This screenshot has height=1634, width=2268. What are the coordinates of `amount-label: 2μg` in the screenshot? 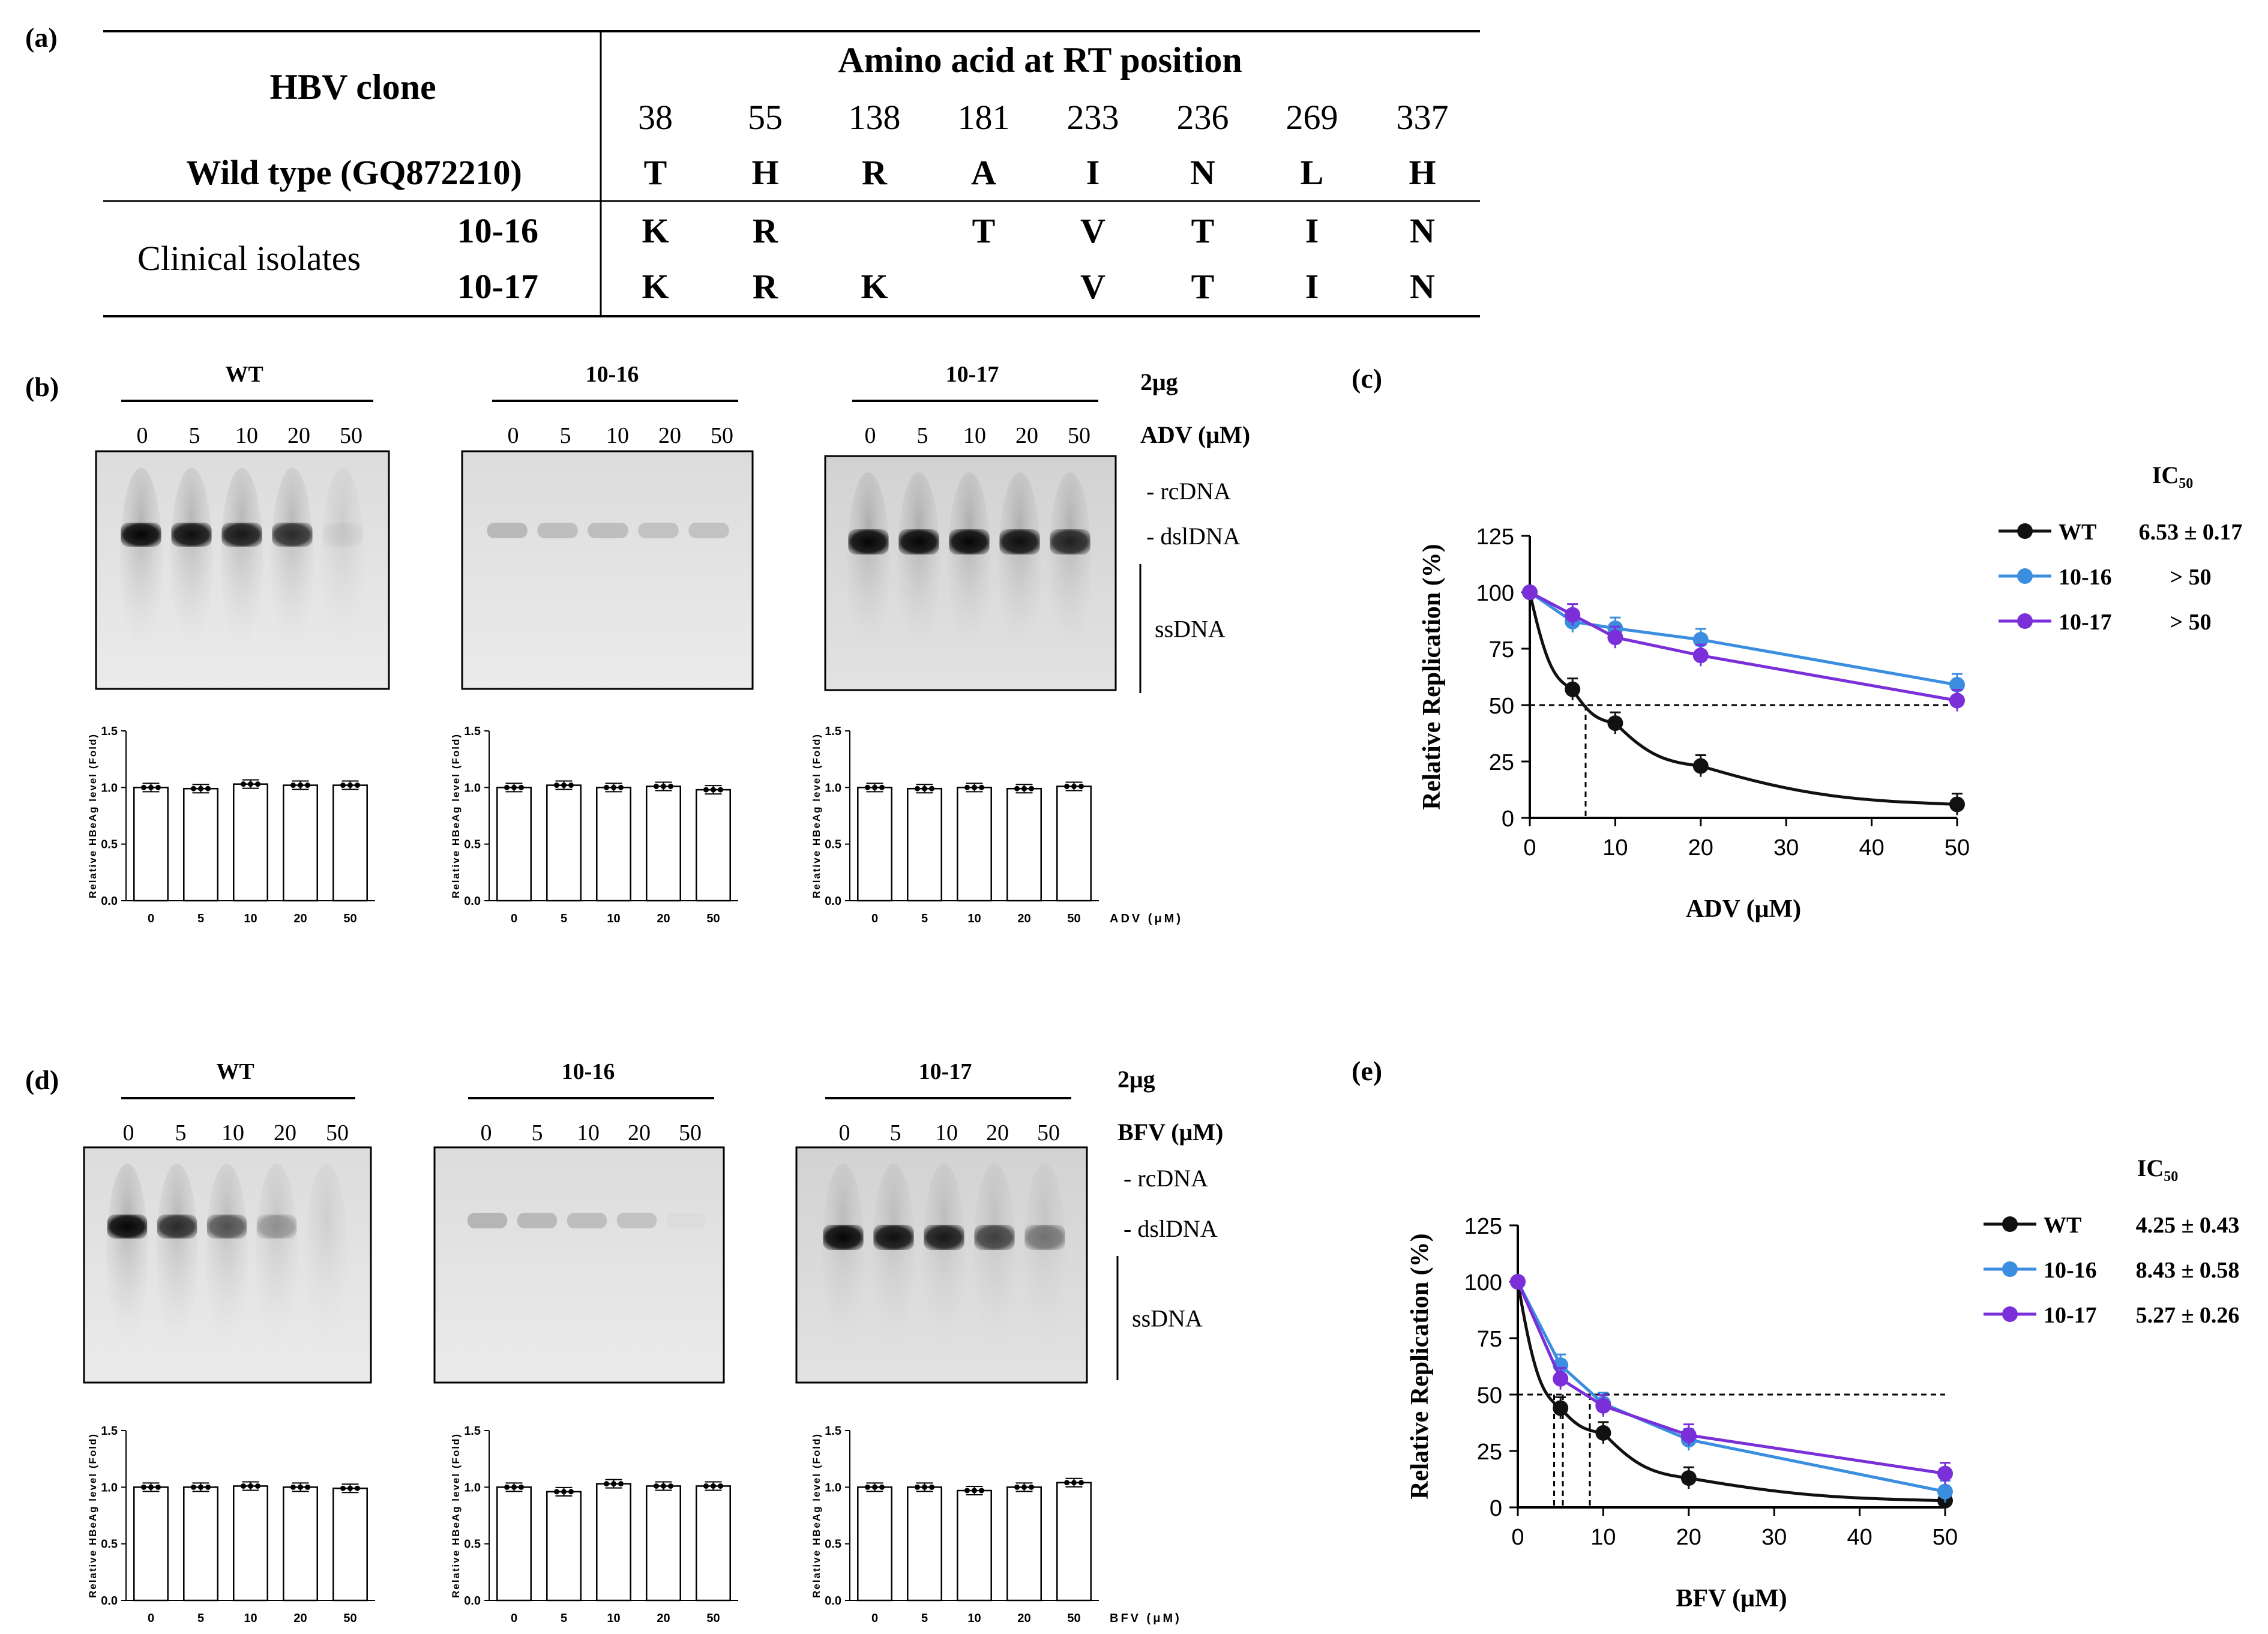 It's located at (1159, 381).